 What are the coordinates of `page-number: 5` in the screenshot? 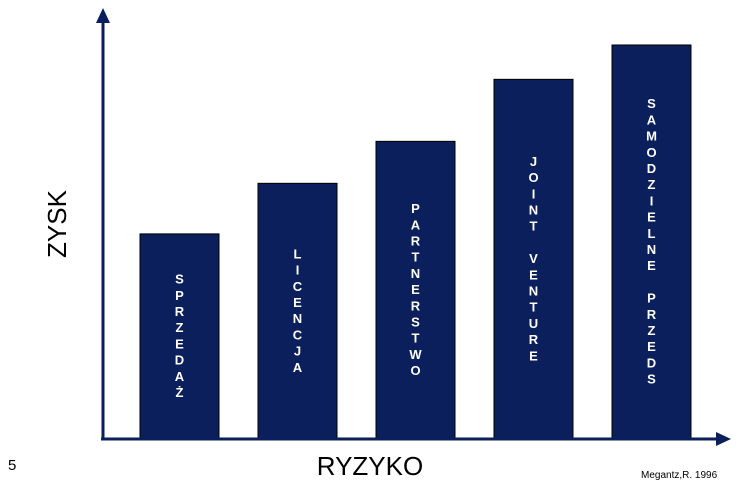 It's located at (12, 465).